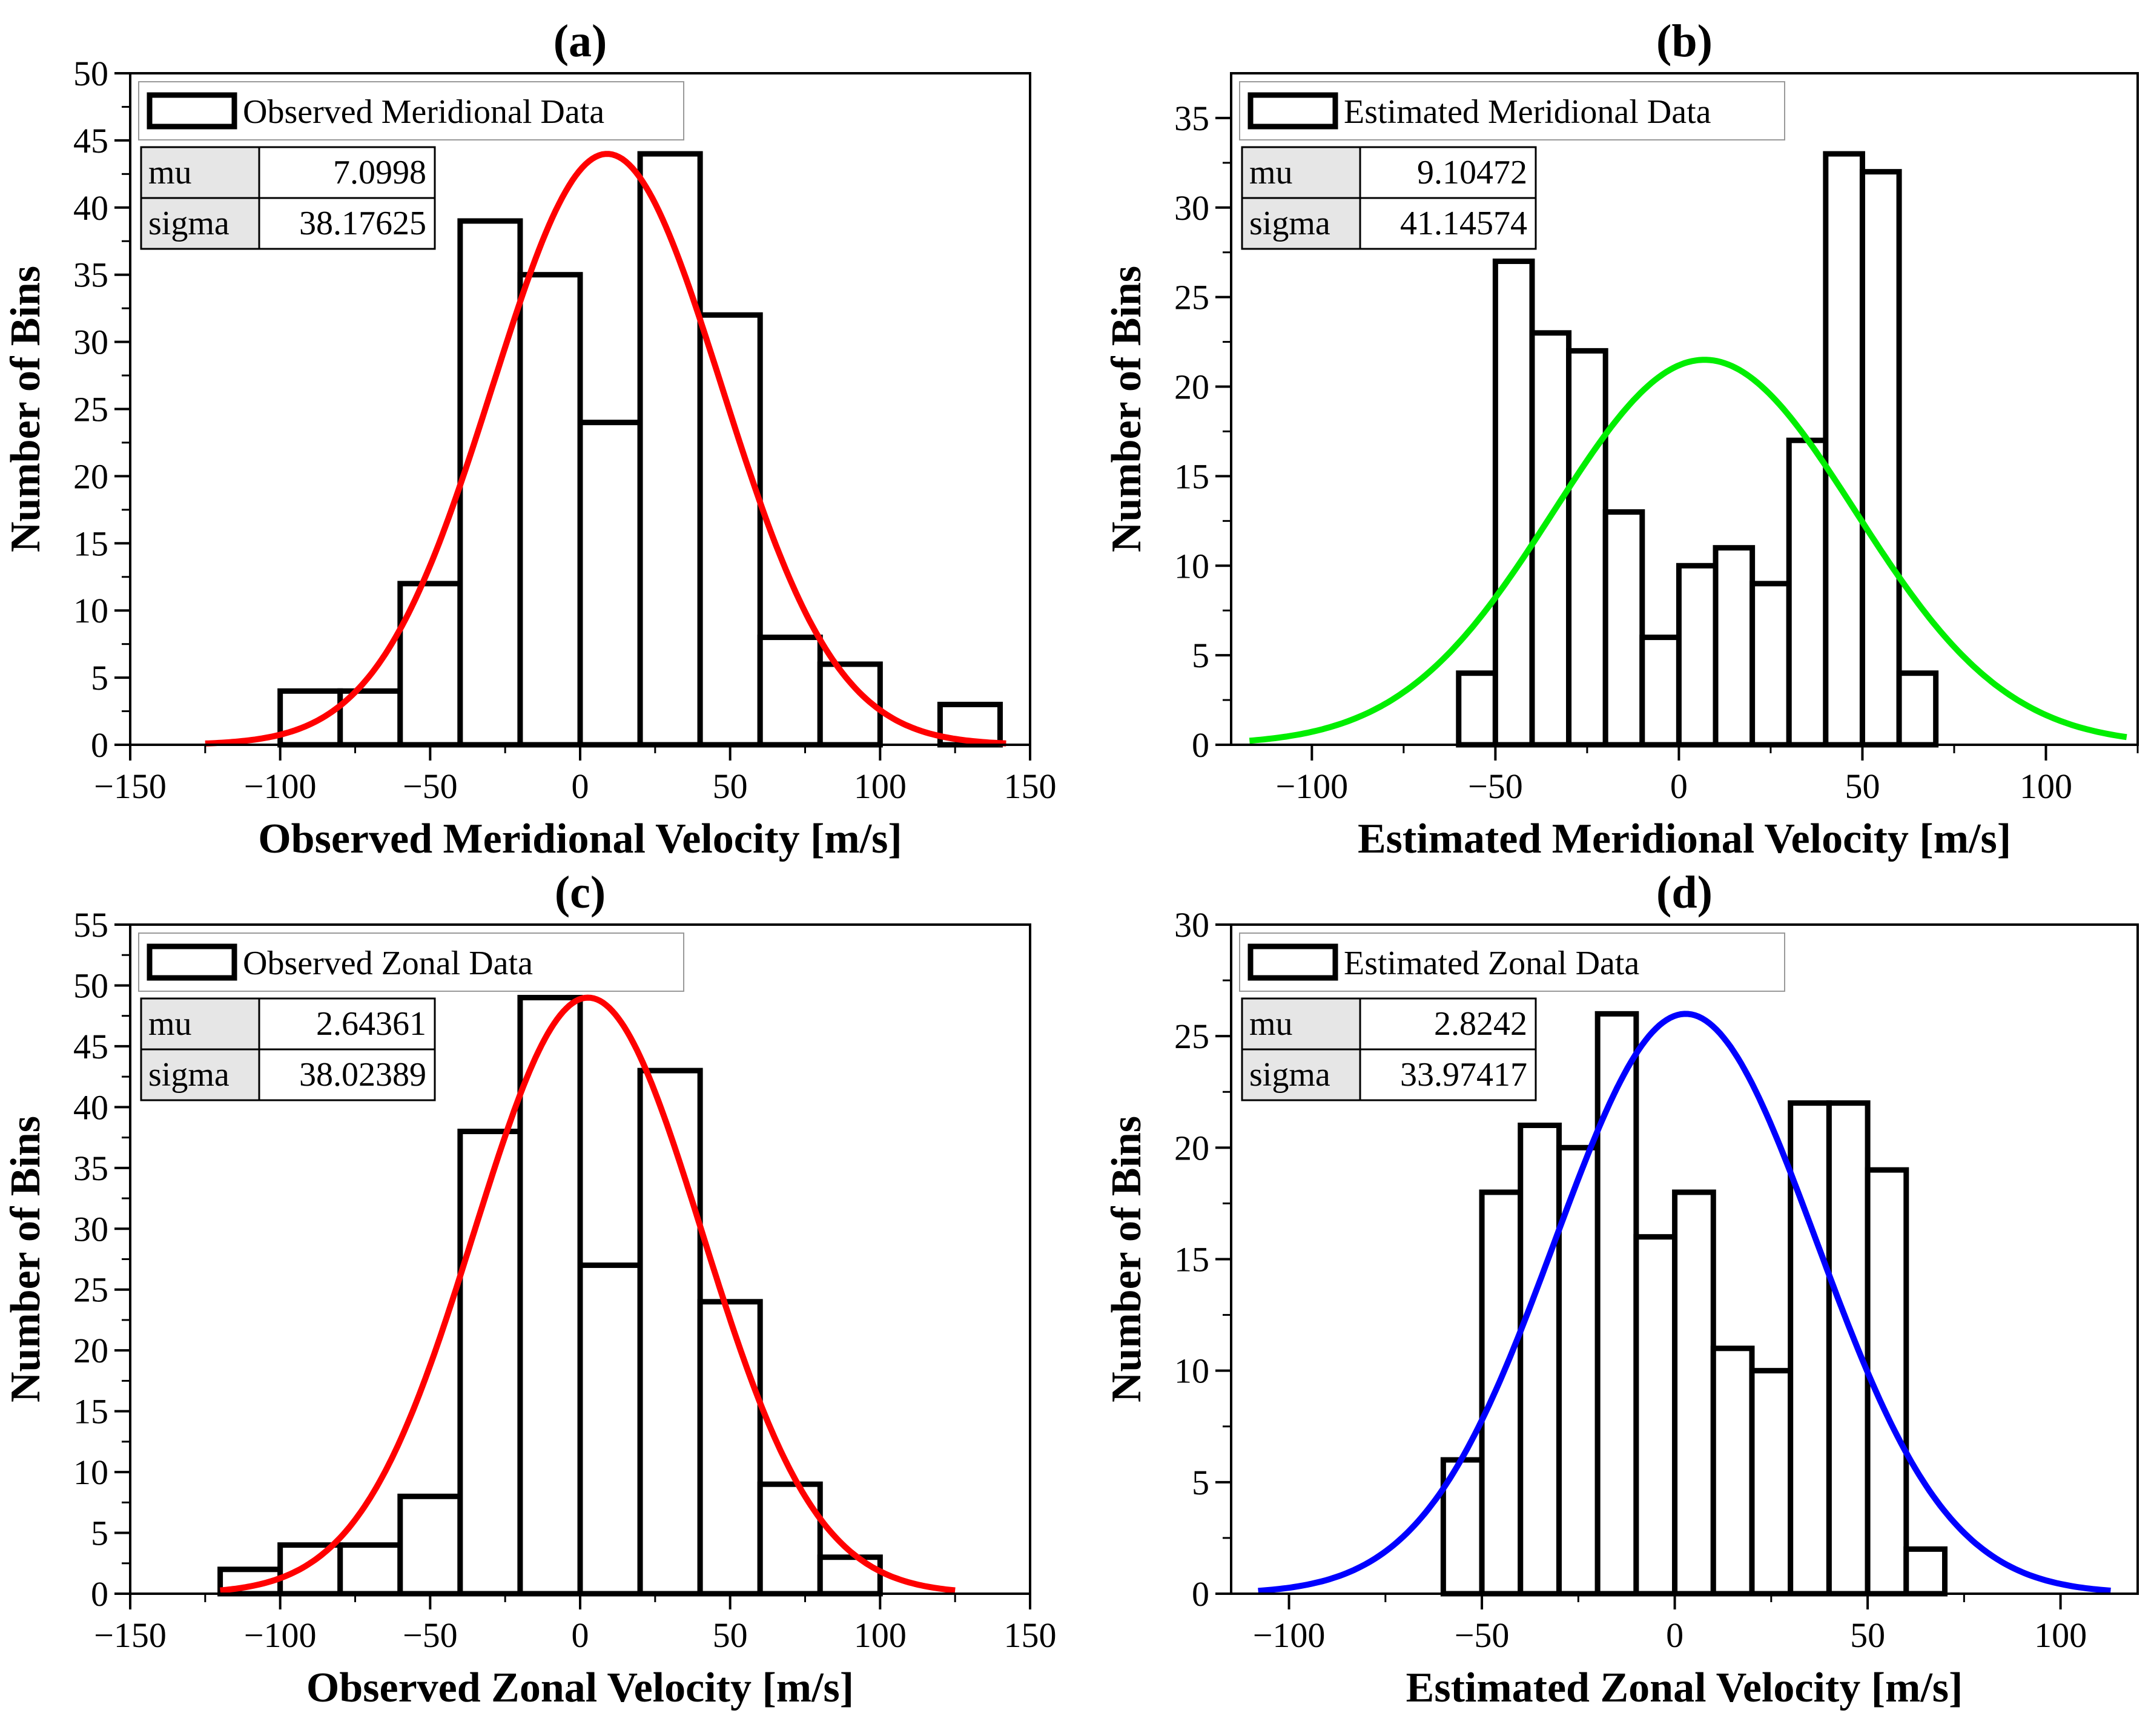 The width and height of the screenshot is (2151, 1736). I want to click on stat-name-cell, so click(200, 1074).